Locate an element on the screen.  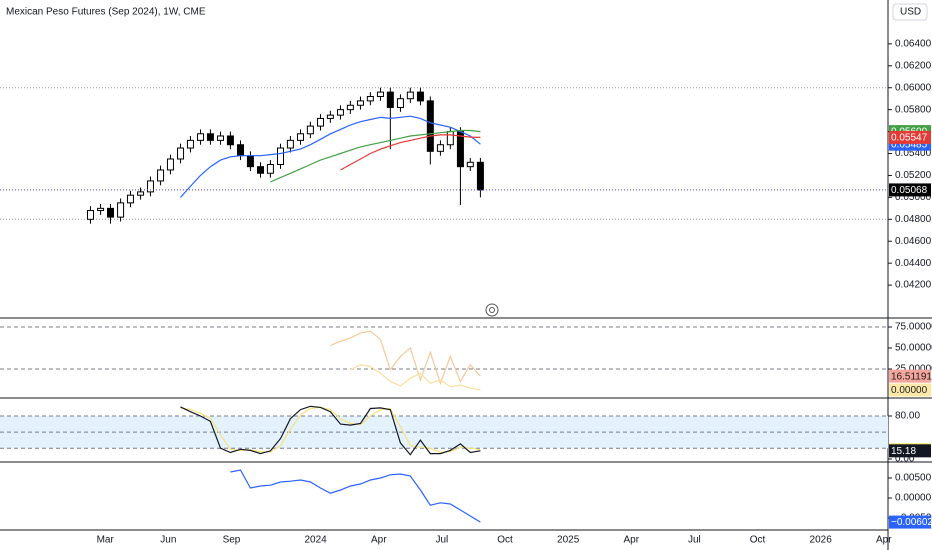
y-tick-label: 0.00 is located at coordinates (905, 459).